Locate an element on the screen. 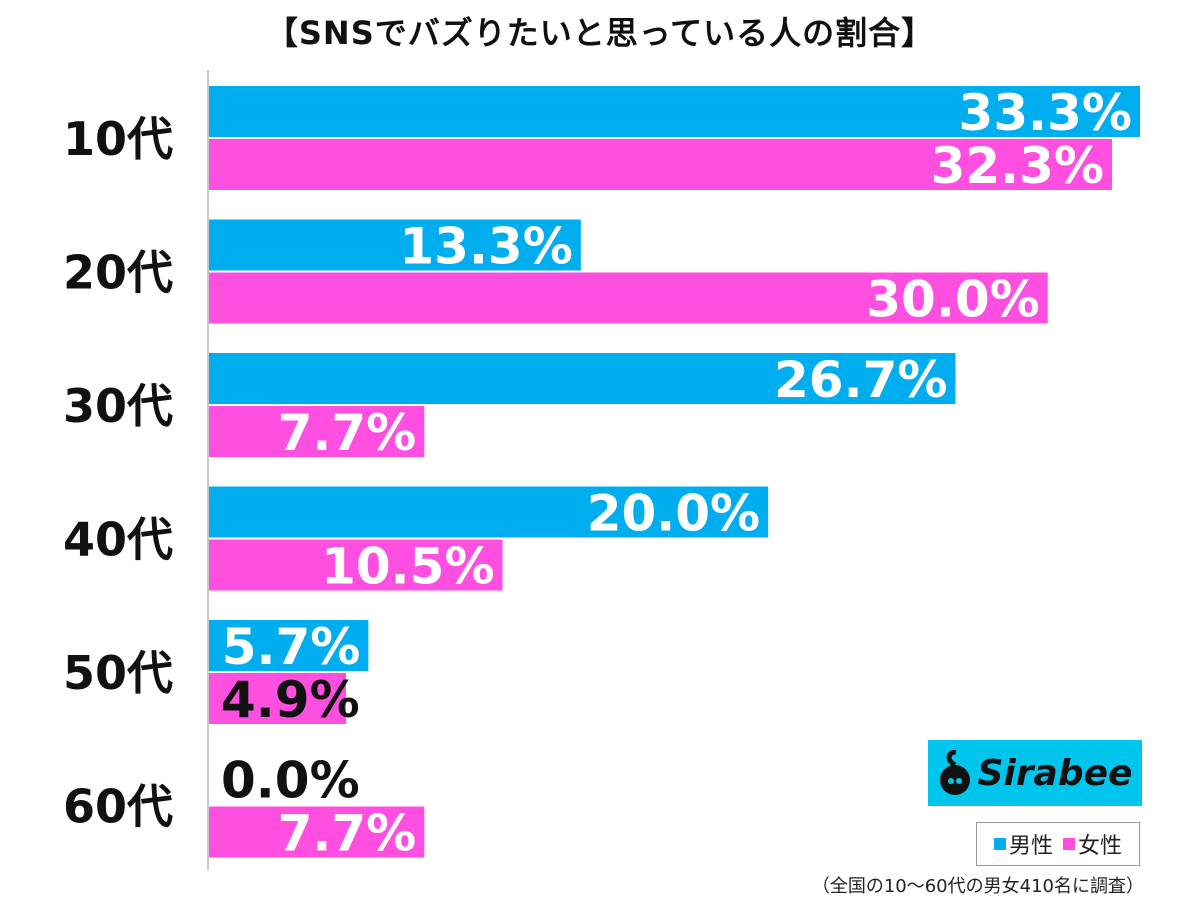  logo-text: Sirabee is located at coordinates (1055, 773).